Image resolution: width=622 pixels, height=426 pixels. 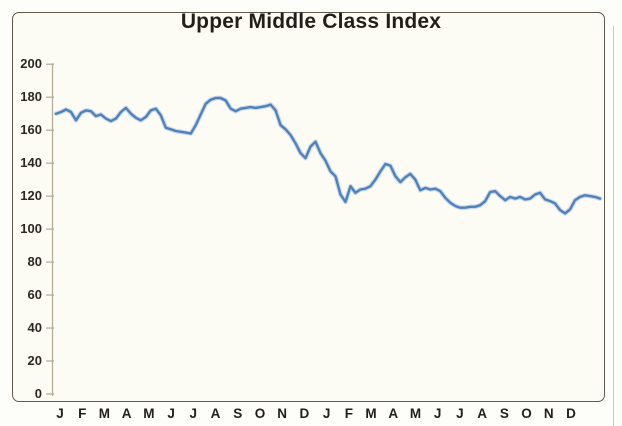 I want to click on y-axis-tick-label: 100, so click(x=31, y=229).